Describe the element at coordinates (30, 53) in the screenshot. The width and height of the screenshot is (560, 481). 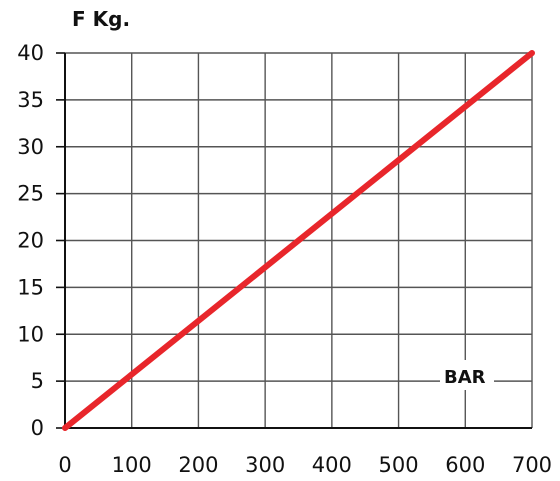
I see `y-tick-label: 40` at that location.